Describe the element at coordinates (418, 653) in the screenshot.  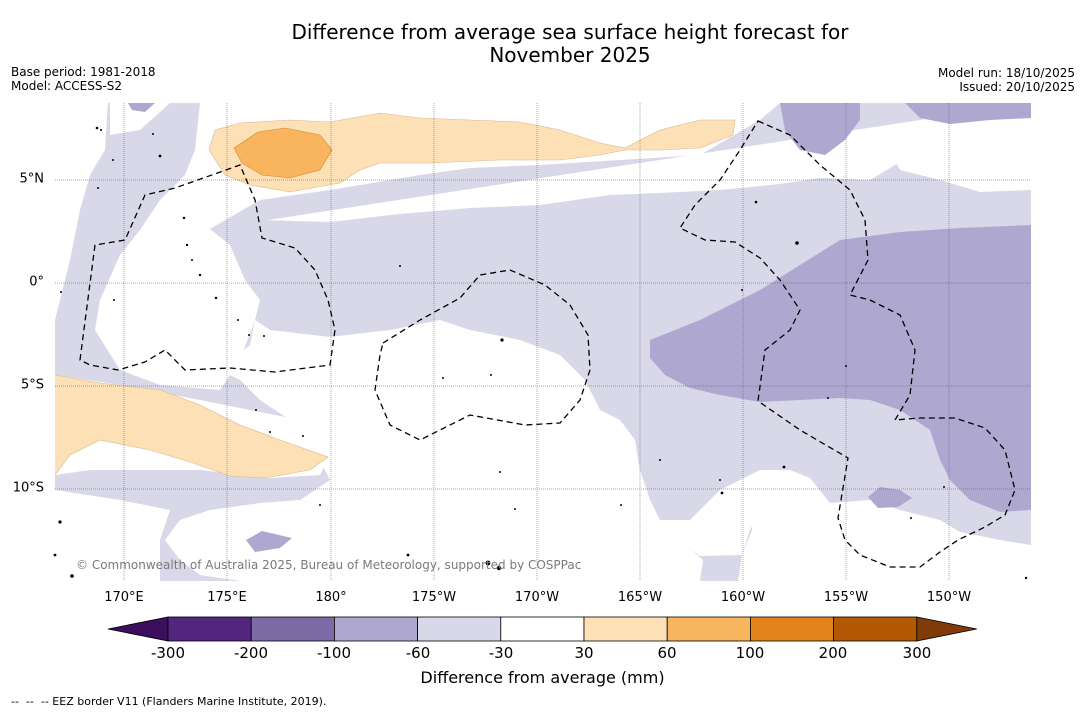
I see `colorbar-tick: -60` at that location.